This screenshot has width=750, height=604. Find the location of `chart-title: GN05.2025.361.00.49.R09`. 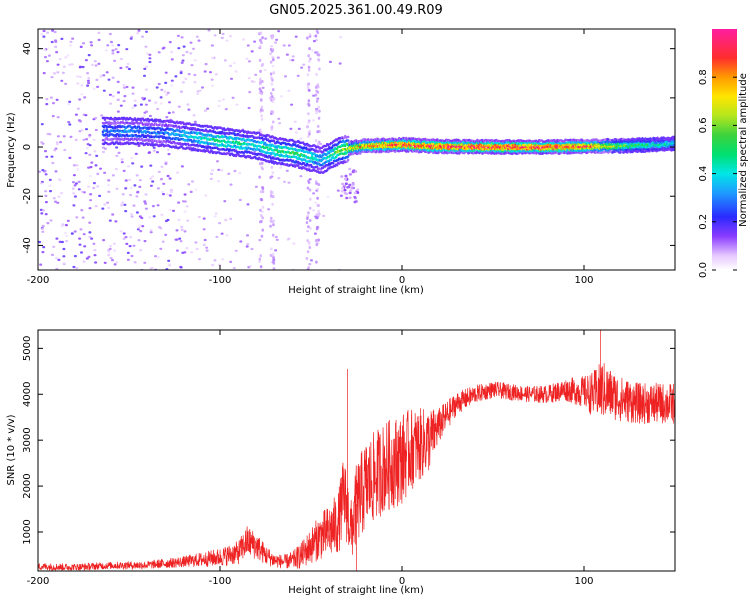

chart-title: GN05.2025.361.00.49.R09 is located at coordinates (356, 10).